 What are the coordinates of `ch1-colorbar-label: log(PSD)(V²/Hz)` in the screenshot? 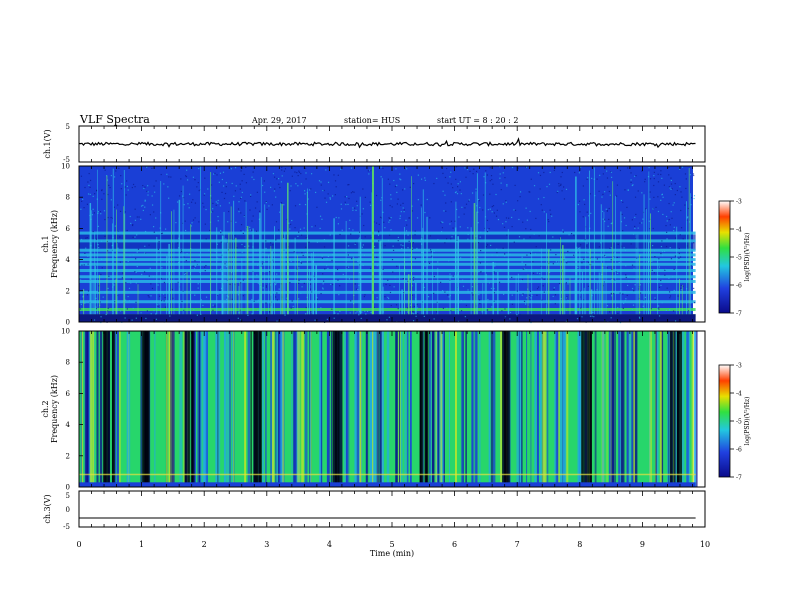 It's located at (747, 257).